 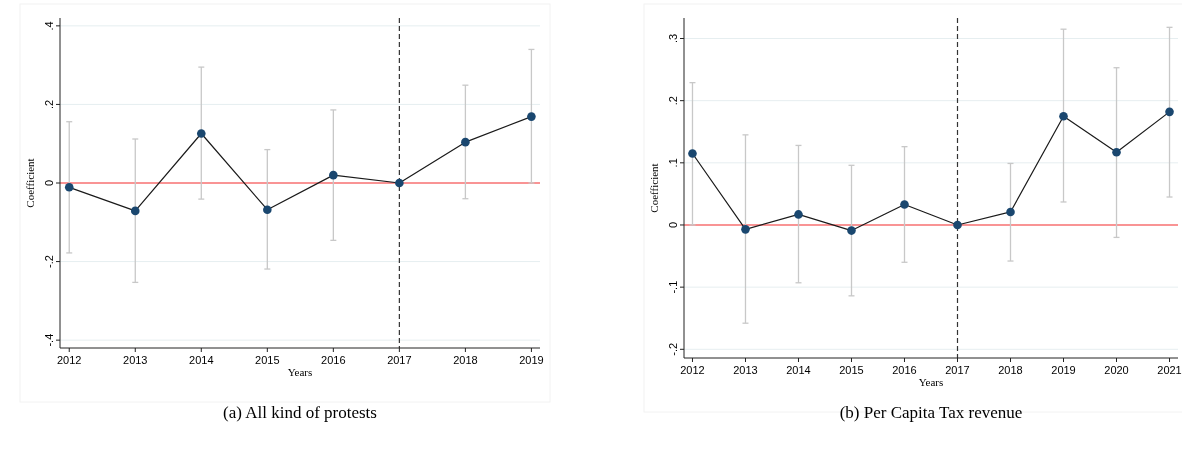 What do you see at coordinates (673, 38) in the screenshot?
I see `y-tick-label: .3` at bounding box center [673, 38].